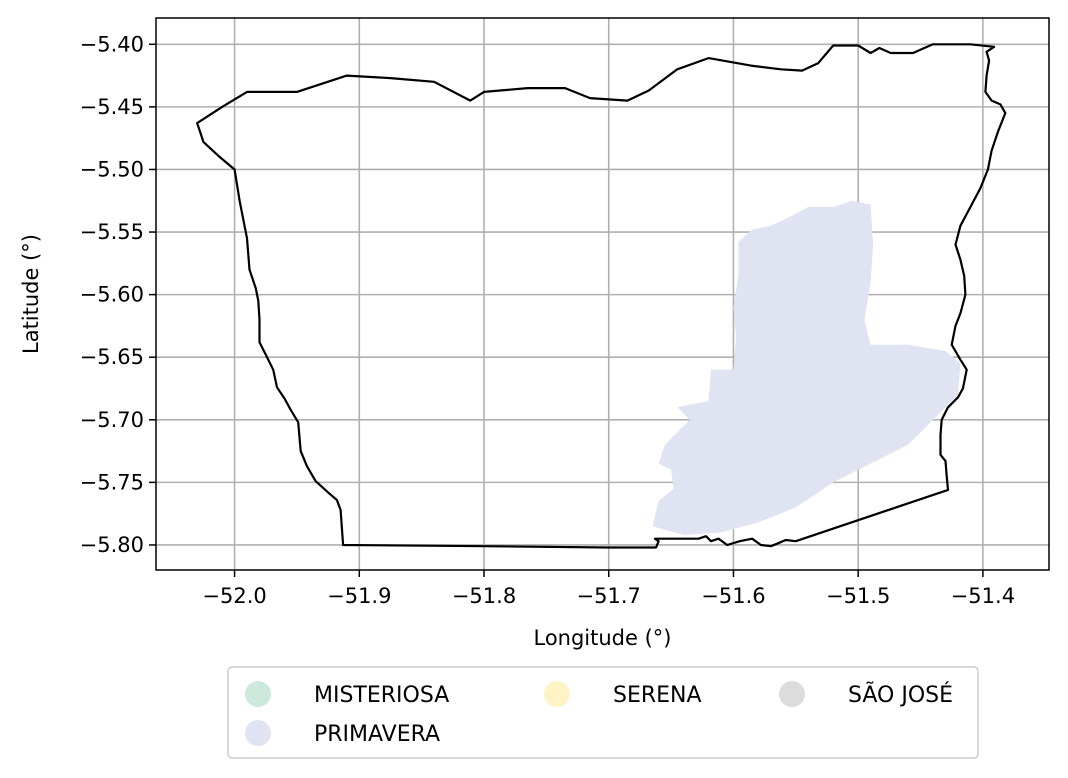 The image size is (1068, 778). I want to click on legend-label: SÃO JOSÉ, so click(900, 694).